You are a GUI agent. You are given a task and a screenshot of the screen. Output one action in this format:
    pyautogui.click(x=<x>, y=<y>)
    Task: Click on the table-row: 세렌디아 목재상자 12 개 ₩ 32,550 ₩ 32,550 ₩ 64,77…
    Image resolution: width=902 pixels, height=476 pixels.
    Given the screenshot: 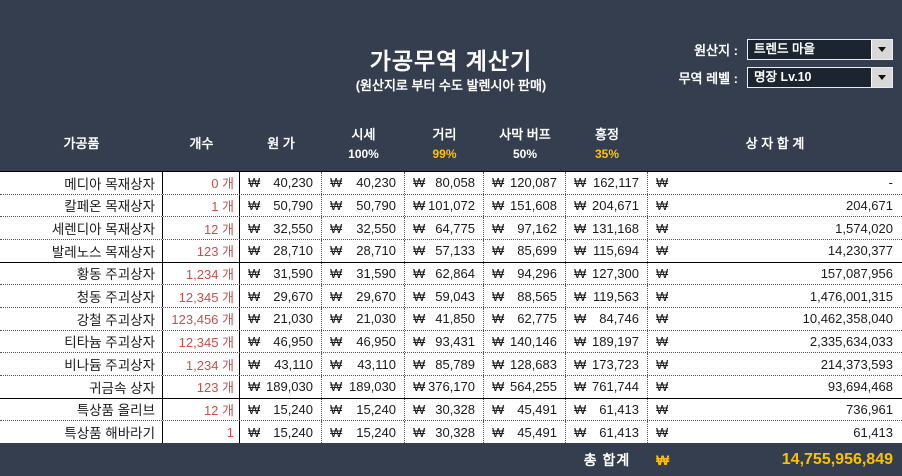 What is the action you would take?
    pyautogui.click(x=451, y=228)
    